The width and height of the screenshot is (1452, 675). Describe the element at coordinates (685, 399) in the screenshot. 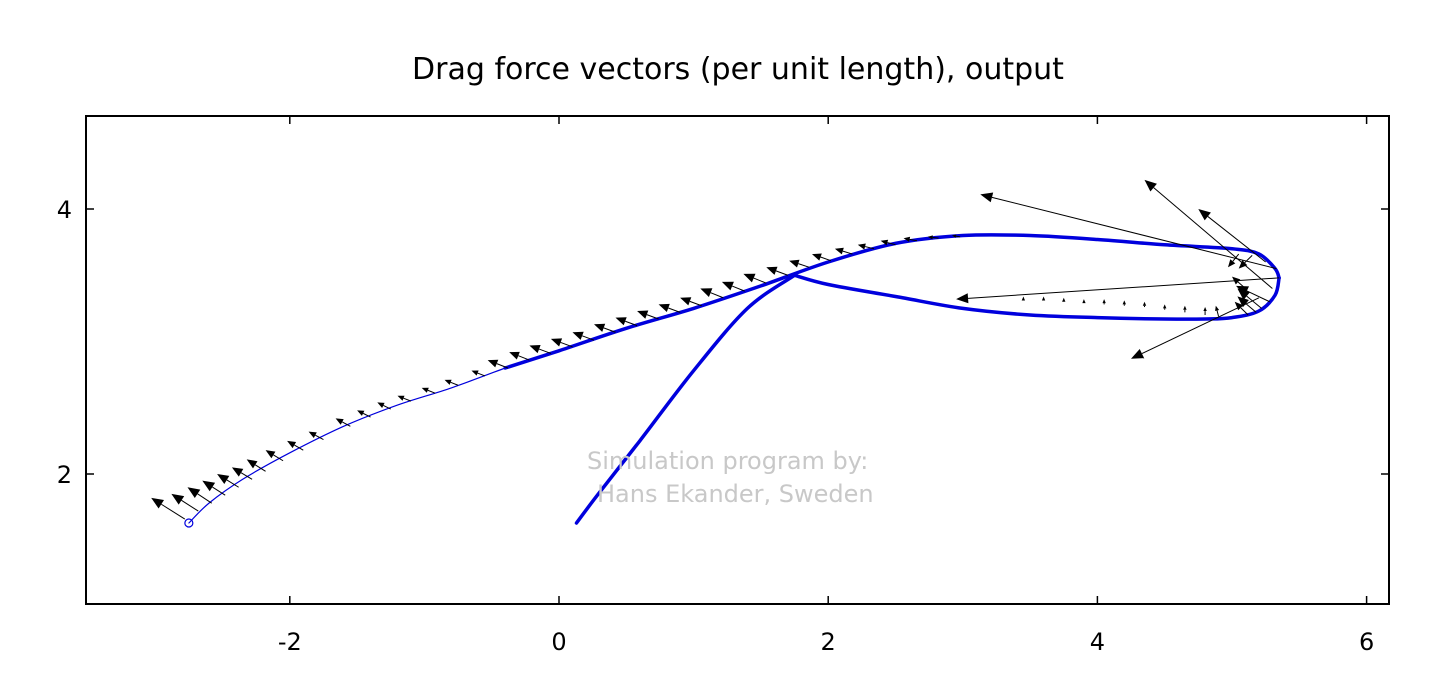

I see `curve-support-line` at that location.